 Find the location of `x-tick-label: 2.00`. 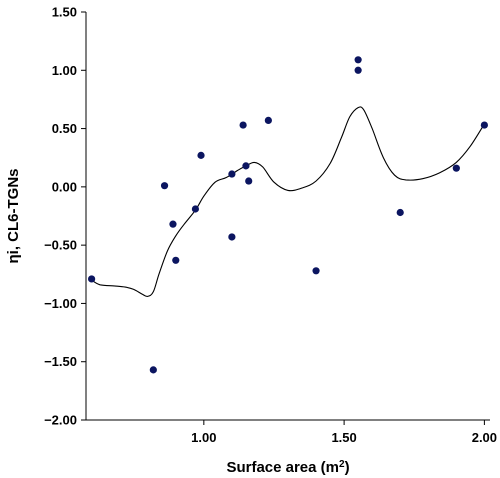

x-tick-label: 2.00 is located at coordinates (484, 437).